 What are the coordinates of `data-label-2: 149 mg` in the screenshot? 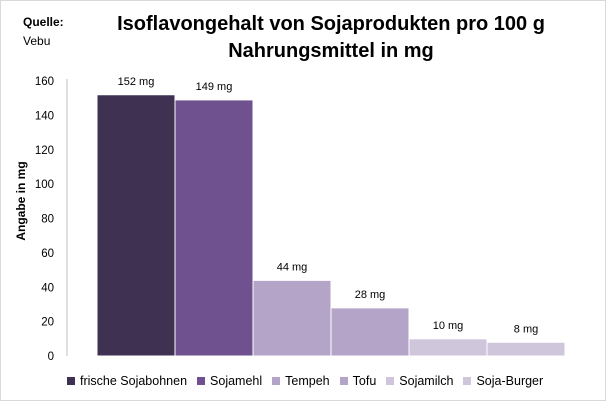 It's located at (214, 87).